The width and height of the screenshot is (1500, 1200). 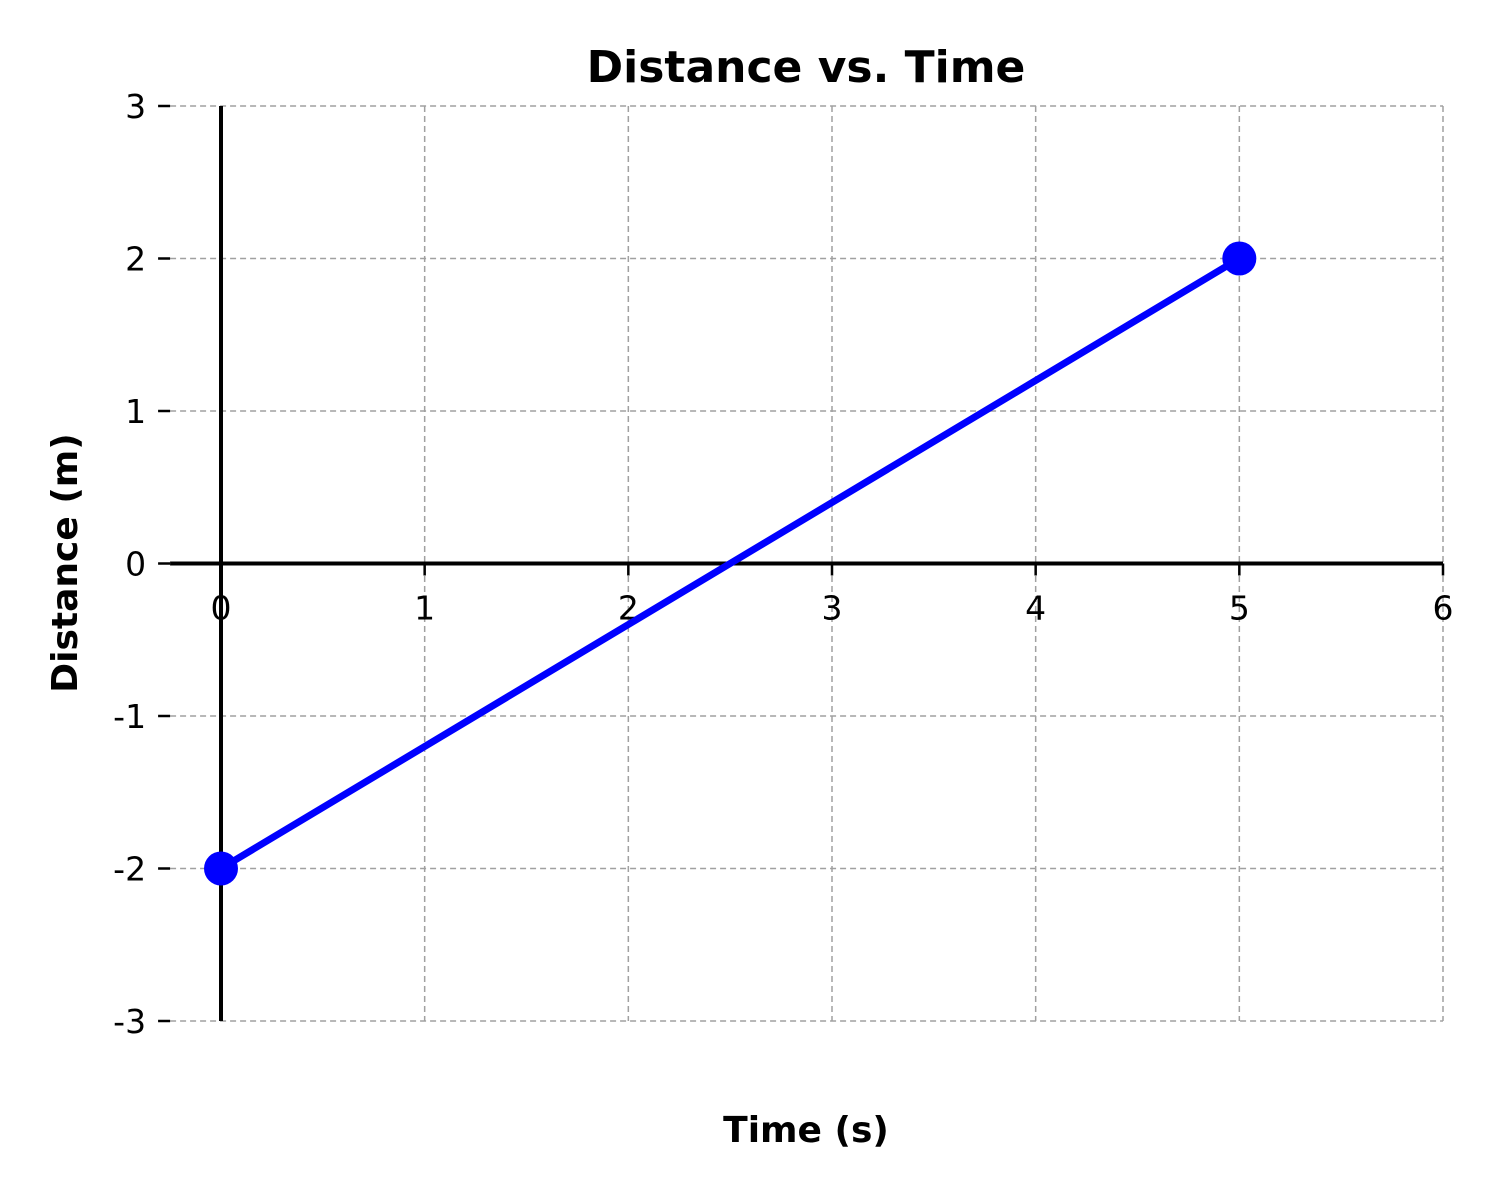 I want to click on y-tick-label: 1, so click(x=135, y=411).